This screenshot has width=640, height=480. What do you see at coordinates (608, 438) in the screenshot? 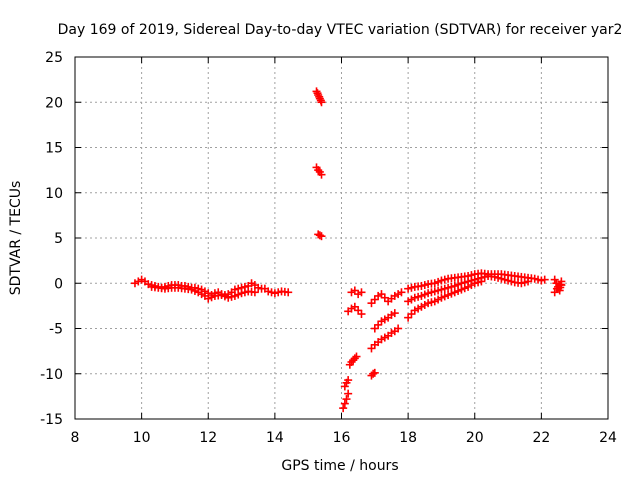
I see `x-tick-label: 24` at bounding box center [608, 438].